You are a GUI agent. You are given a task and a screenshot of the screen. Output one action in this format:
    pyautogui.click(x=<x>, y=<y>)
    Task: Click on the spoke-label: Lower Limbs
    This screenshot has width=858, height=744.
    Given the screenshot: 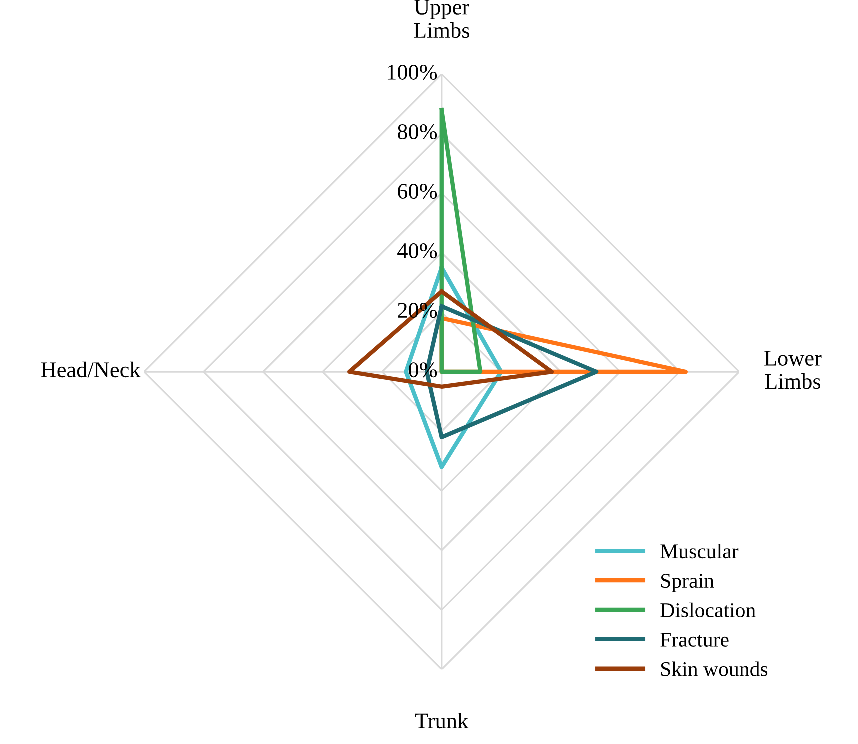 What is the action you would take?
    pyautogui.click(x=793, y=370)
    